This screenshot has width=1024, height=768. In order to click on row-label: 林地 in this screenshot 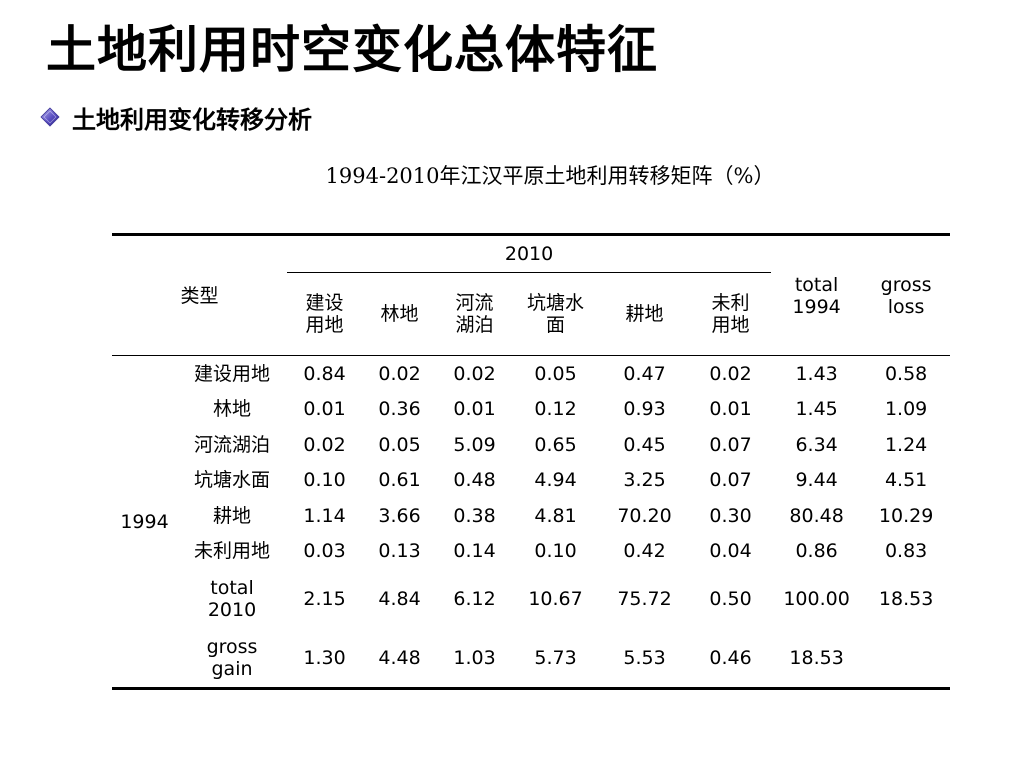, I will do `click(232, 409)`.